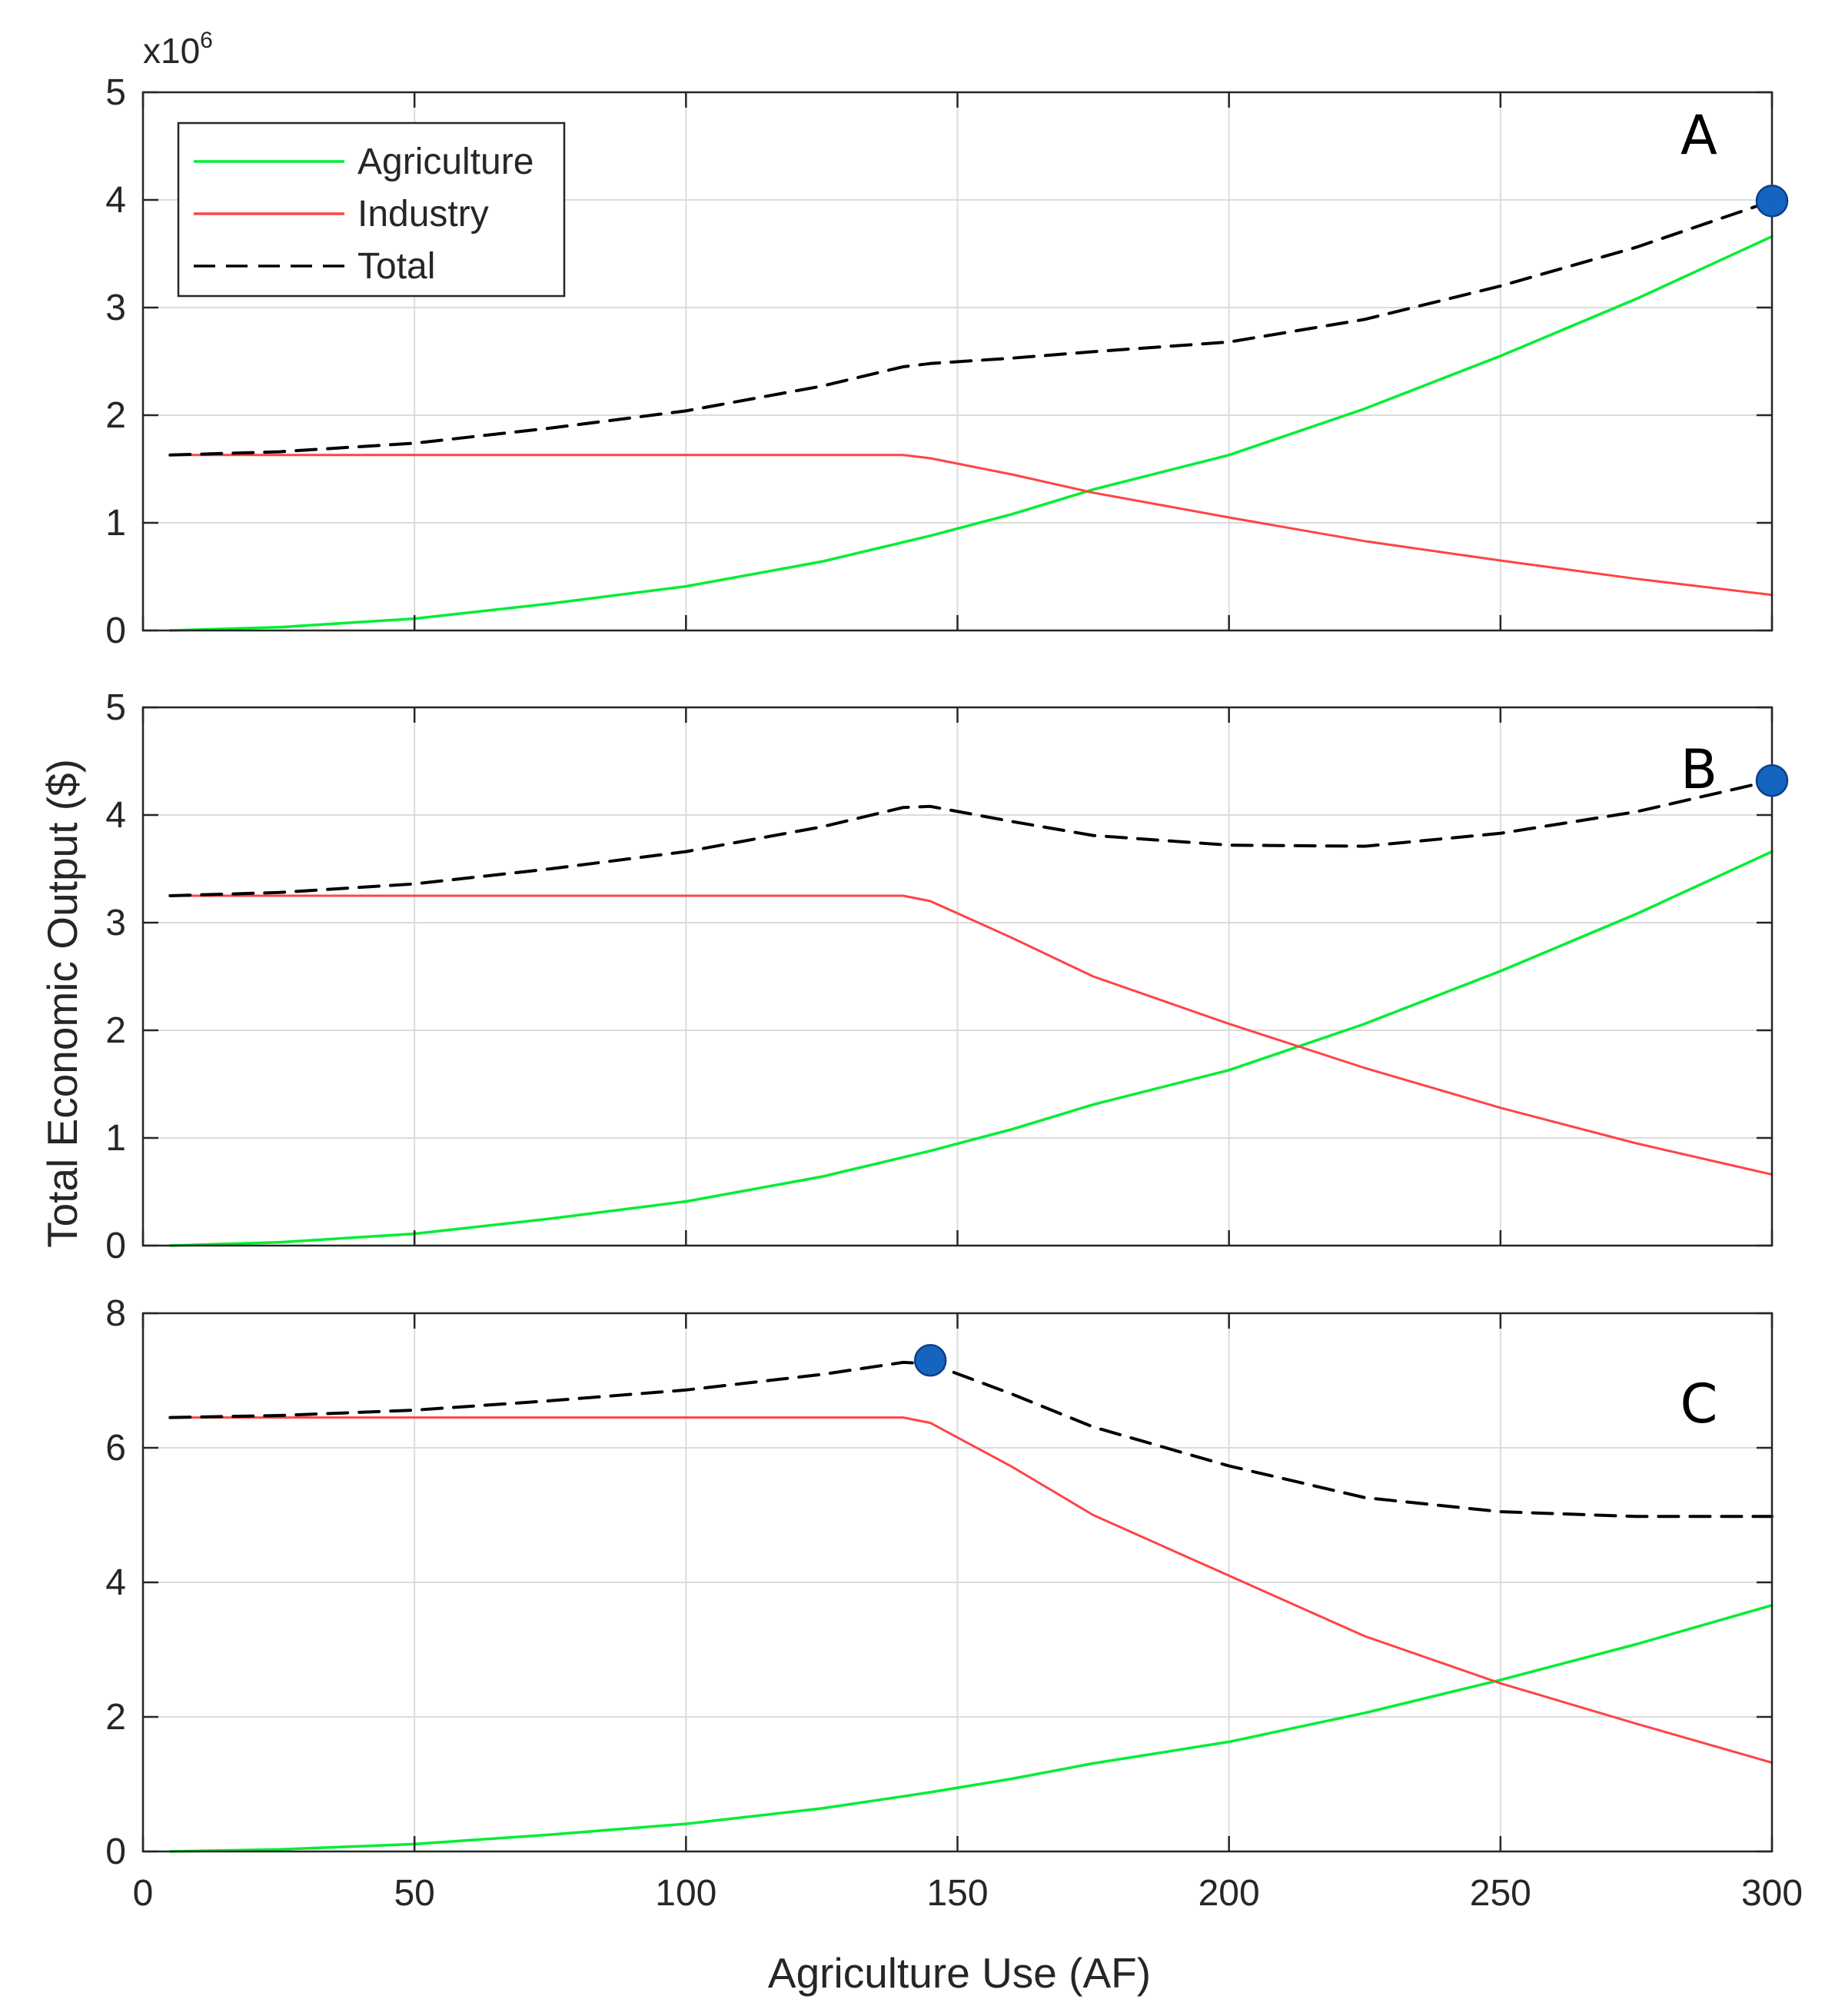 The height and width of the screenshot is (2016, 1845). What do you see at coordinates (957, 1893) in the screenshot?
I see `x-tick-label: 150` at bounding box center [957, 1893].